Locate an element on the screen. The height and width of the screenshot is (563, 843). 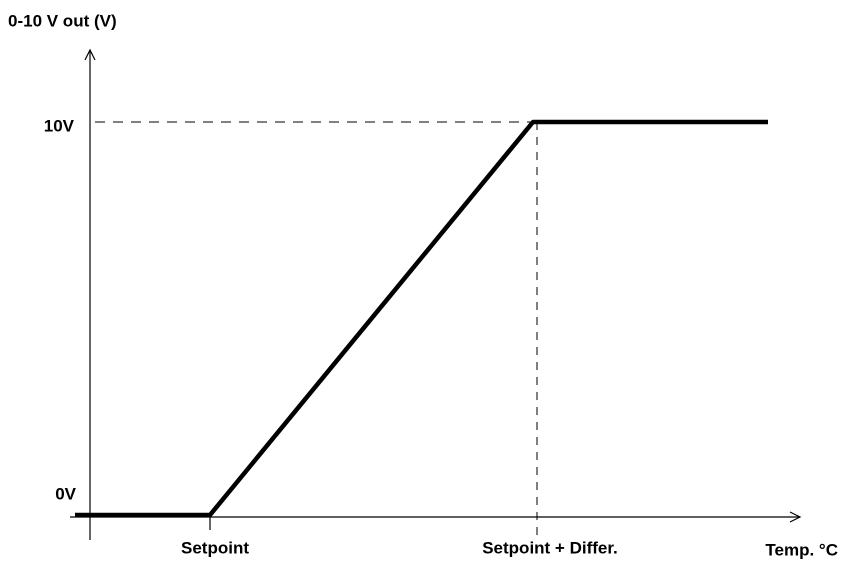
x-tick-label: Setpoint is located at coordinates (215, 547).